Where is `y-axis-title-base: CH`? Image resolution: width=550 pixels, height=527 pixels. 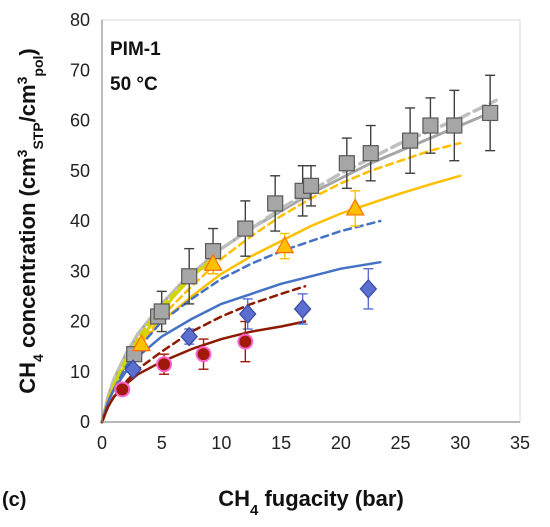 y-axis-title-base: CH is located at coordinates (27, 378).